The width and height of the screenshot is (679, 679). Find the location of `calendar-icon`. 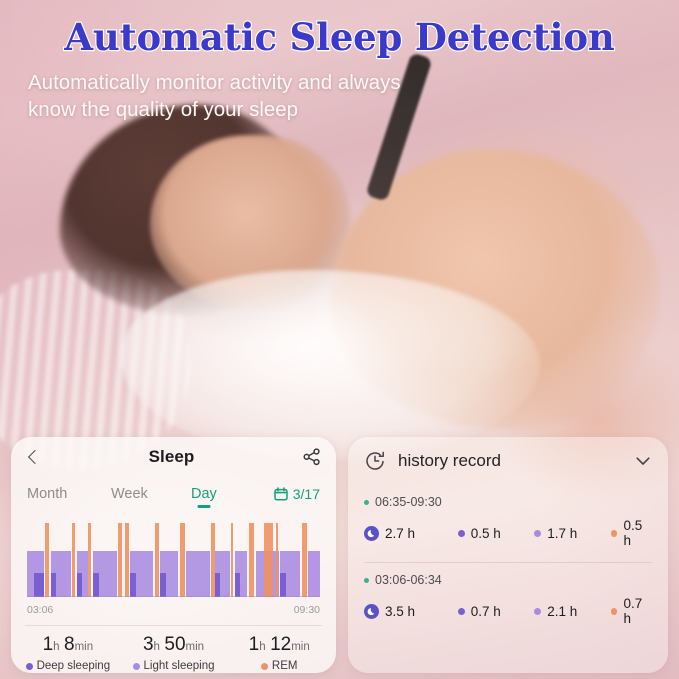

calendar-icon is located at coordinates (281, 494).